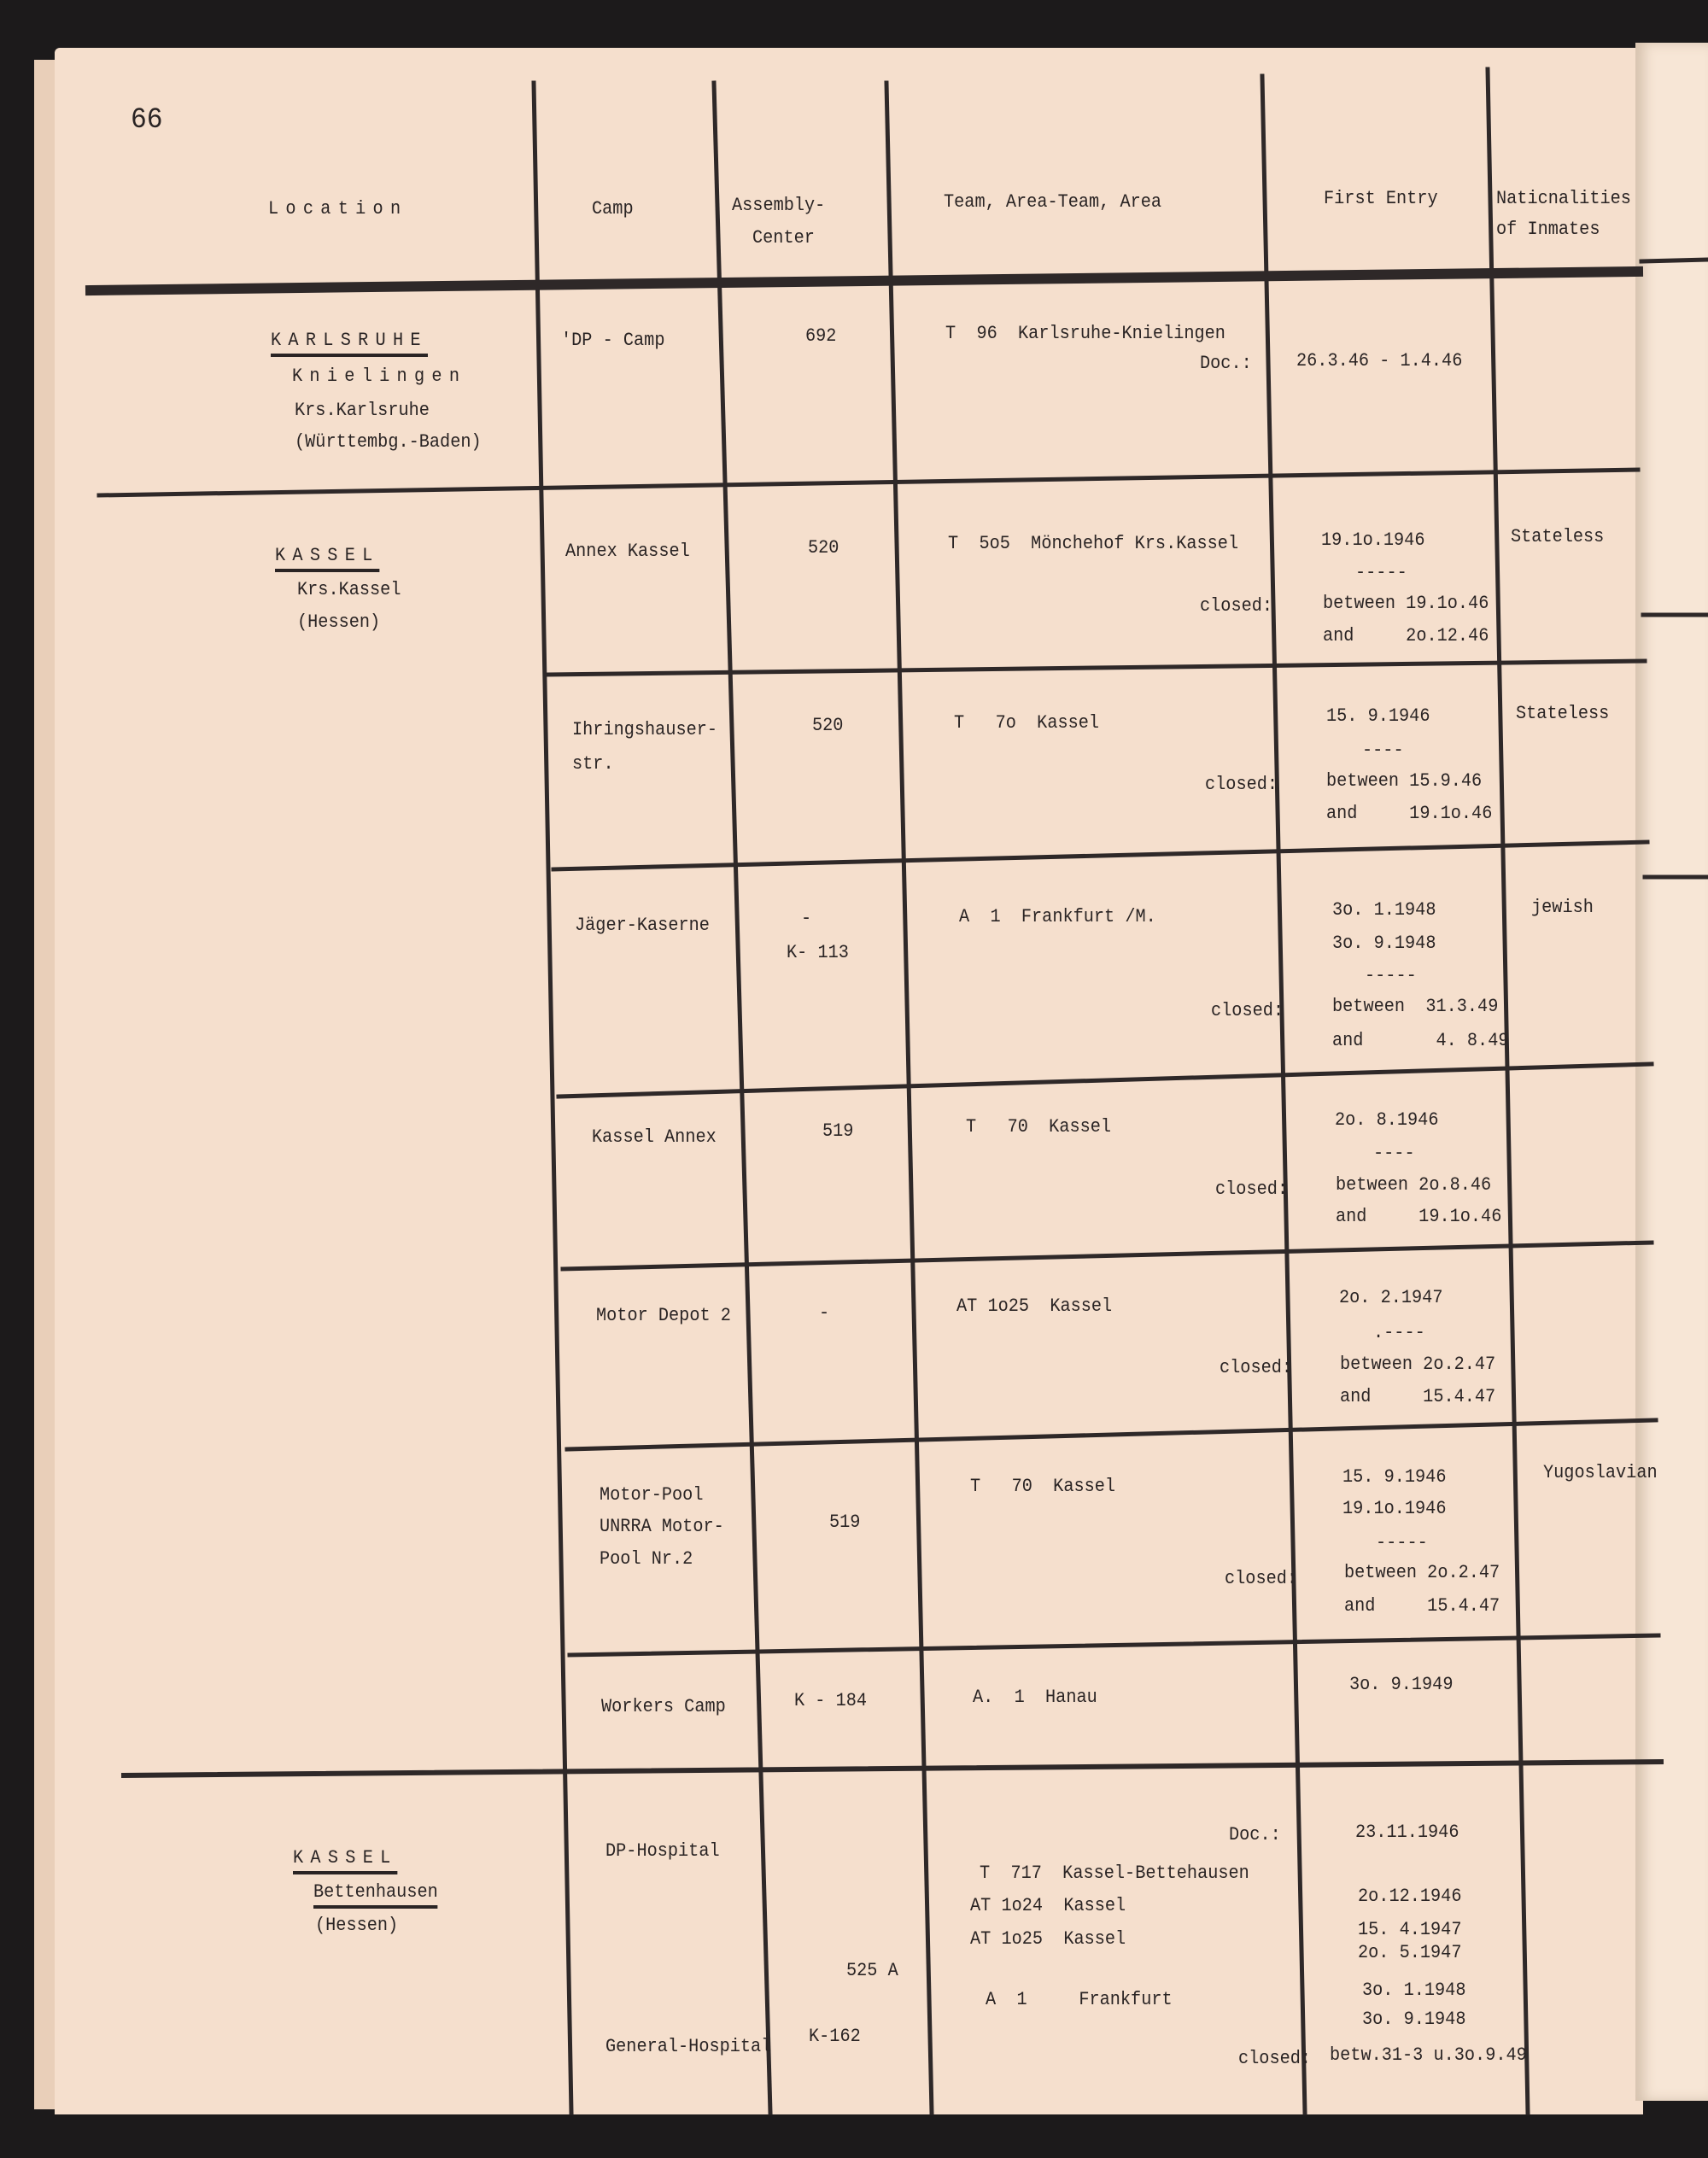 The height and width of the screenshot is (2158, 1708). Describe the element at coordinates (1381, 198) in the screenshot. I see `header-first-entry: First Entry` at that location.